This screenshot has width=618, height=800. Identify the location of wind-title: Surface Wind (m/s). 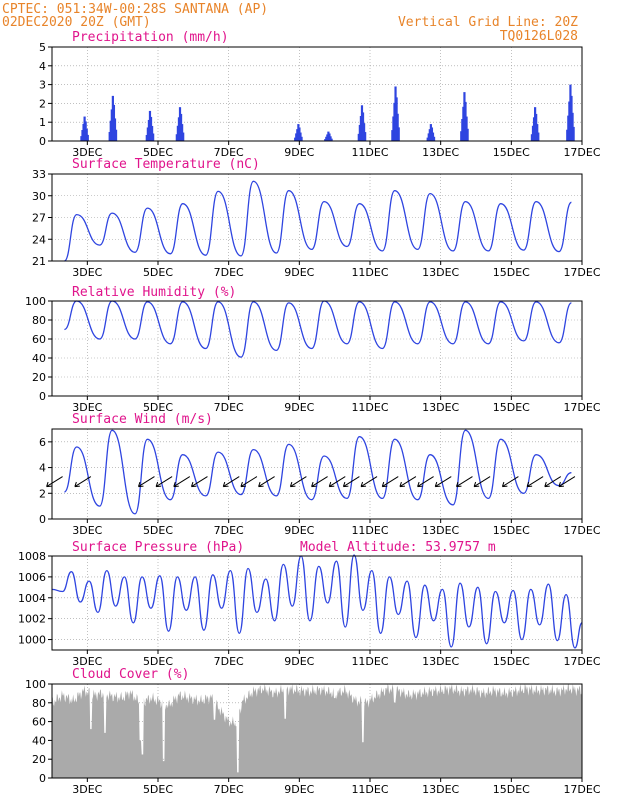
(142, 419).